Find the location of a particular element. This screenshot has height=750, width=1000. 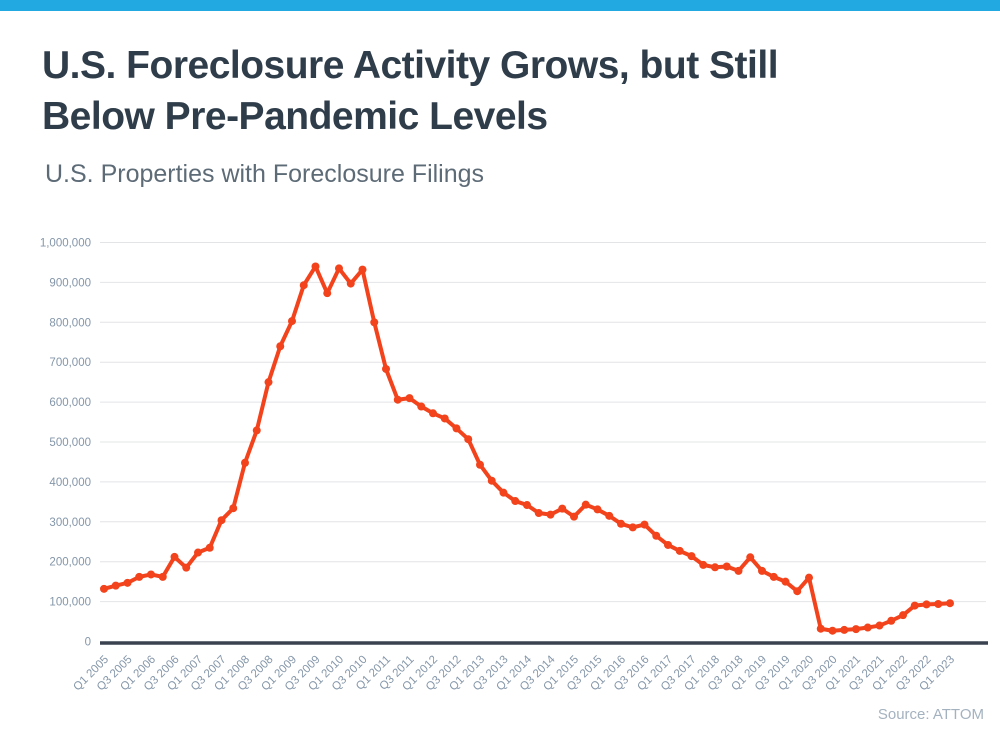

svg-text: 100,000 is located at coordinates (70, 603).